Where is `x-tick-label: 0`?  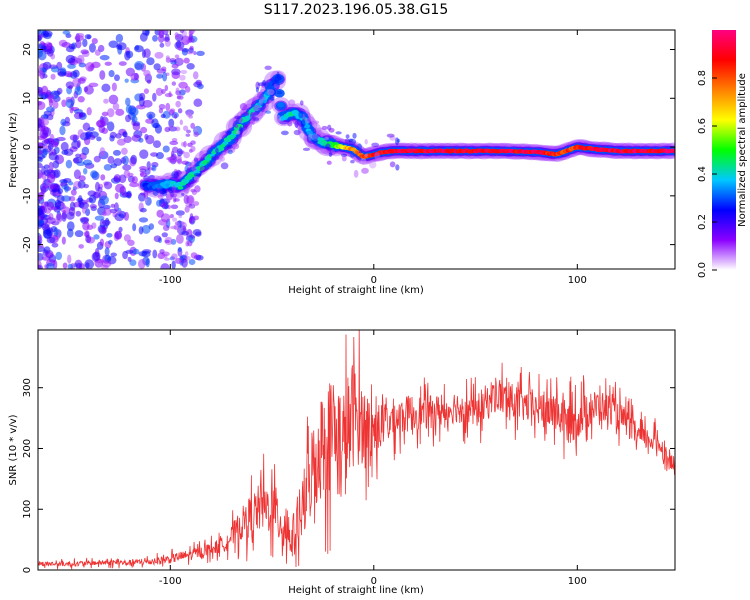
x-tick-label: 0 is located at coordinates (374, 581).